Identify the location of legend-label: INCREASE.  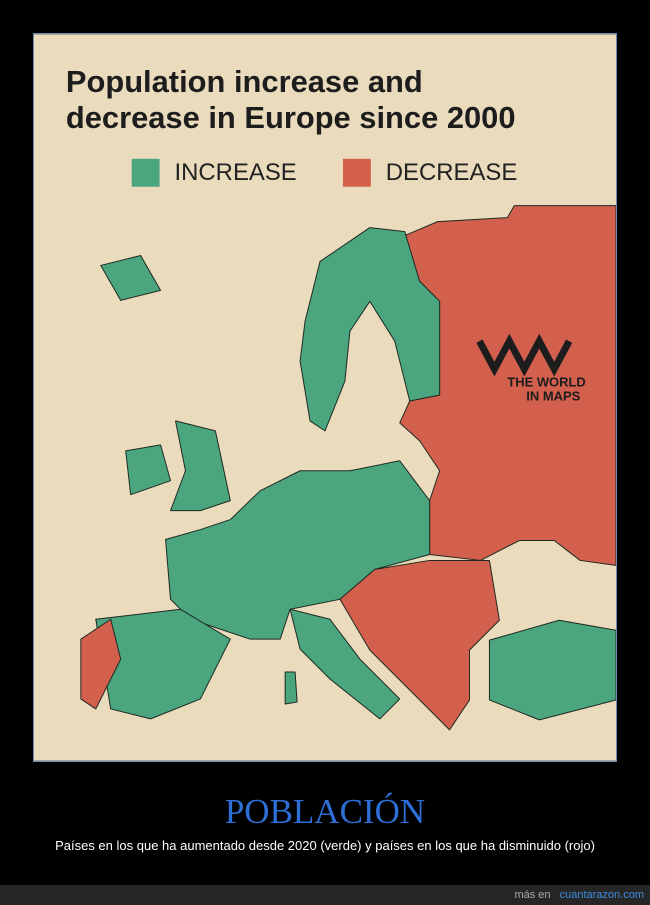
(236, 172).